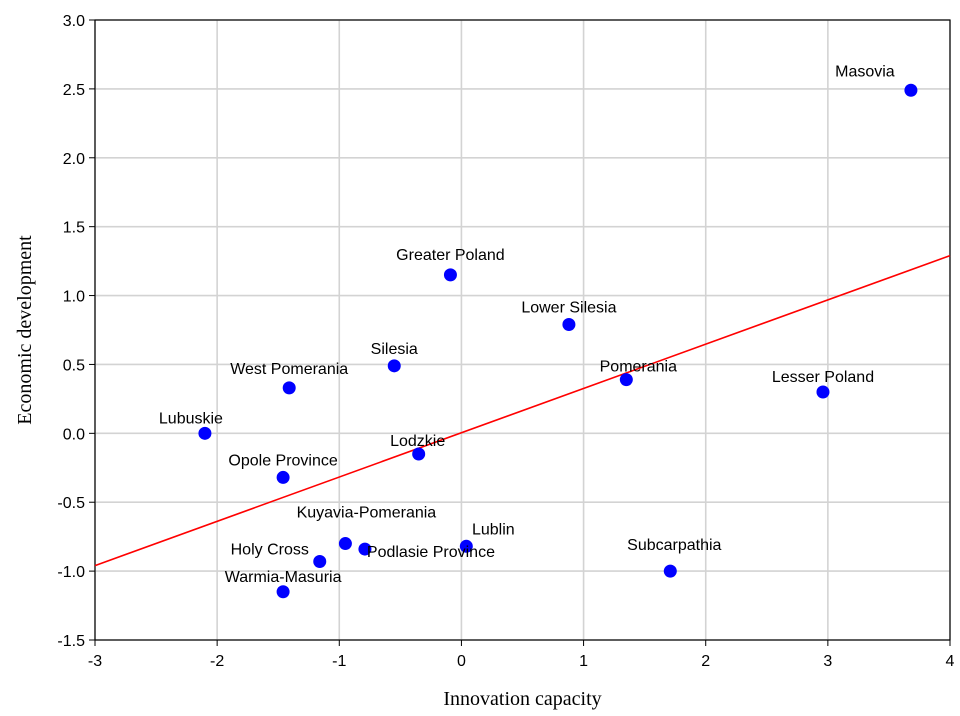 Image resolution: width=960 pixels, height=716 pixels. What do you see at coordinates (71, 572) in the screenshot?
I see `y-tick-label: -1.0` at bounding box center [71, 572].